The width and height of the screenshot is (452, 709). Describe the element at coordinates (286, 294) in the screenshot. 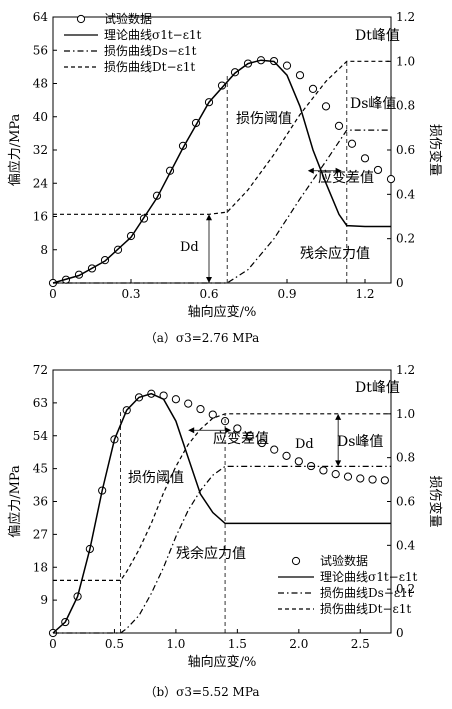

I see `x-tick-label: 0.9` at that location.